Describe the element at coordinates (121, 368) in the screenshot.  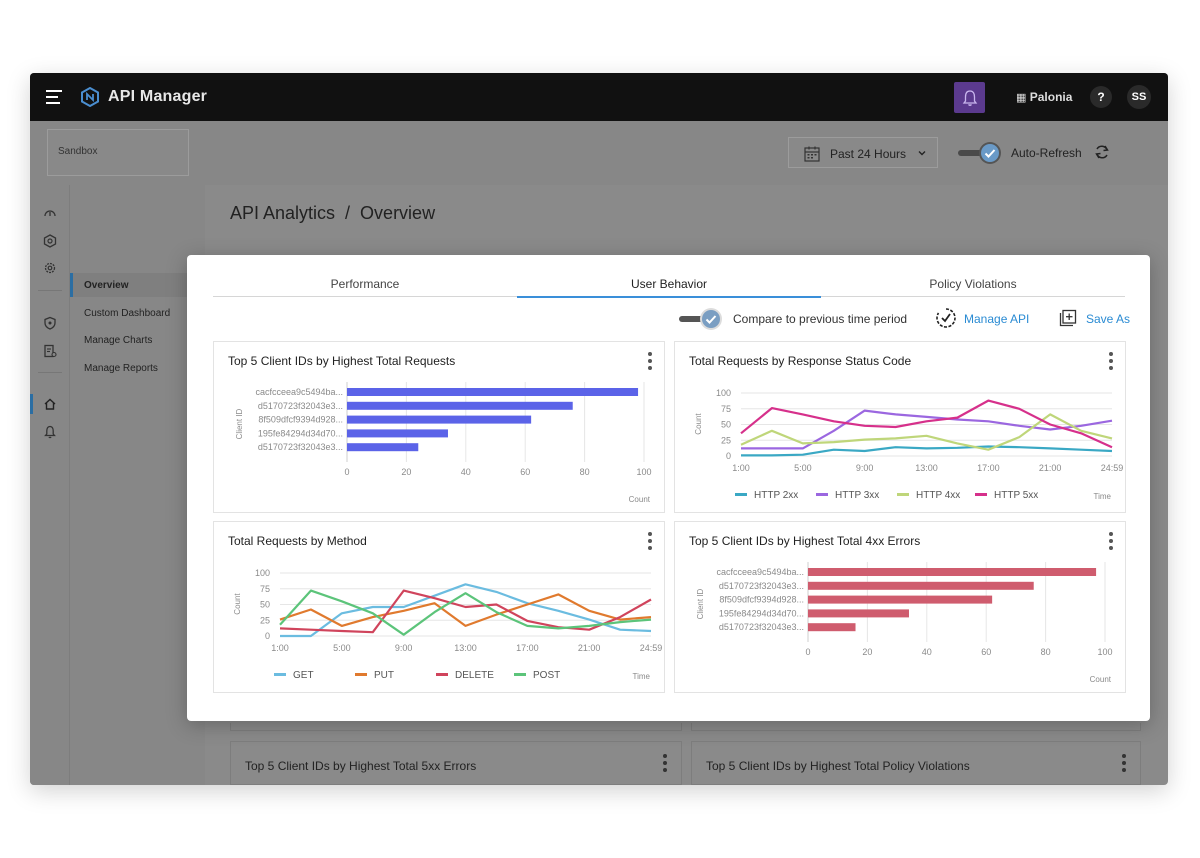
I see `nav-item-manage-reports: Manage Reports` at that location.